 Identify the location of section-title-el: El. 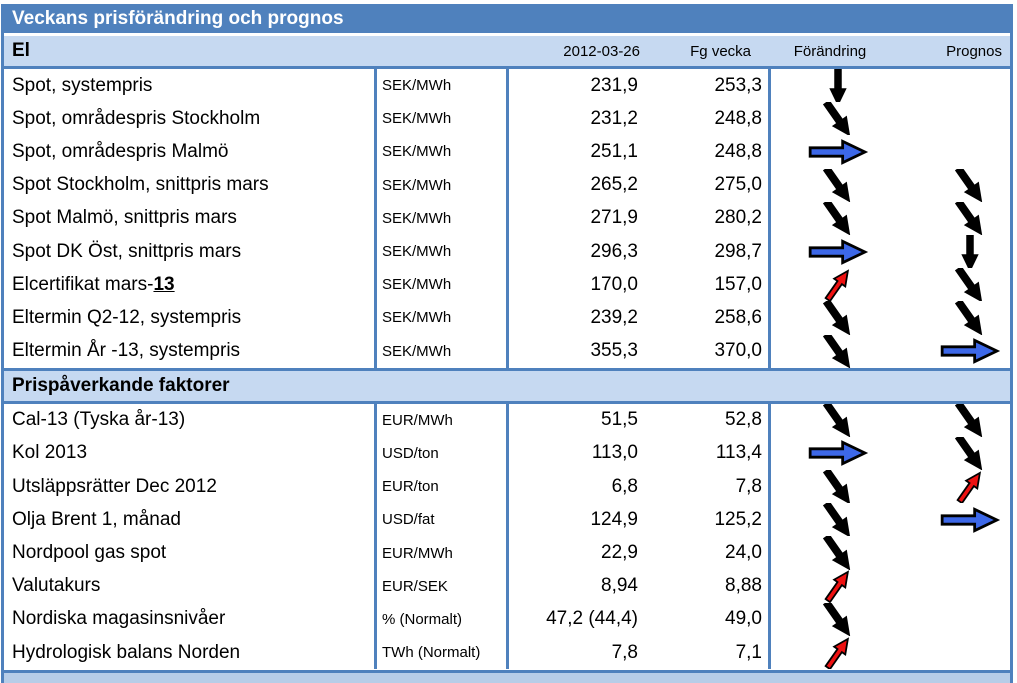
(21, 50).